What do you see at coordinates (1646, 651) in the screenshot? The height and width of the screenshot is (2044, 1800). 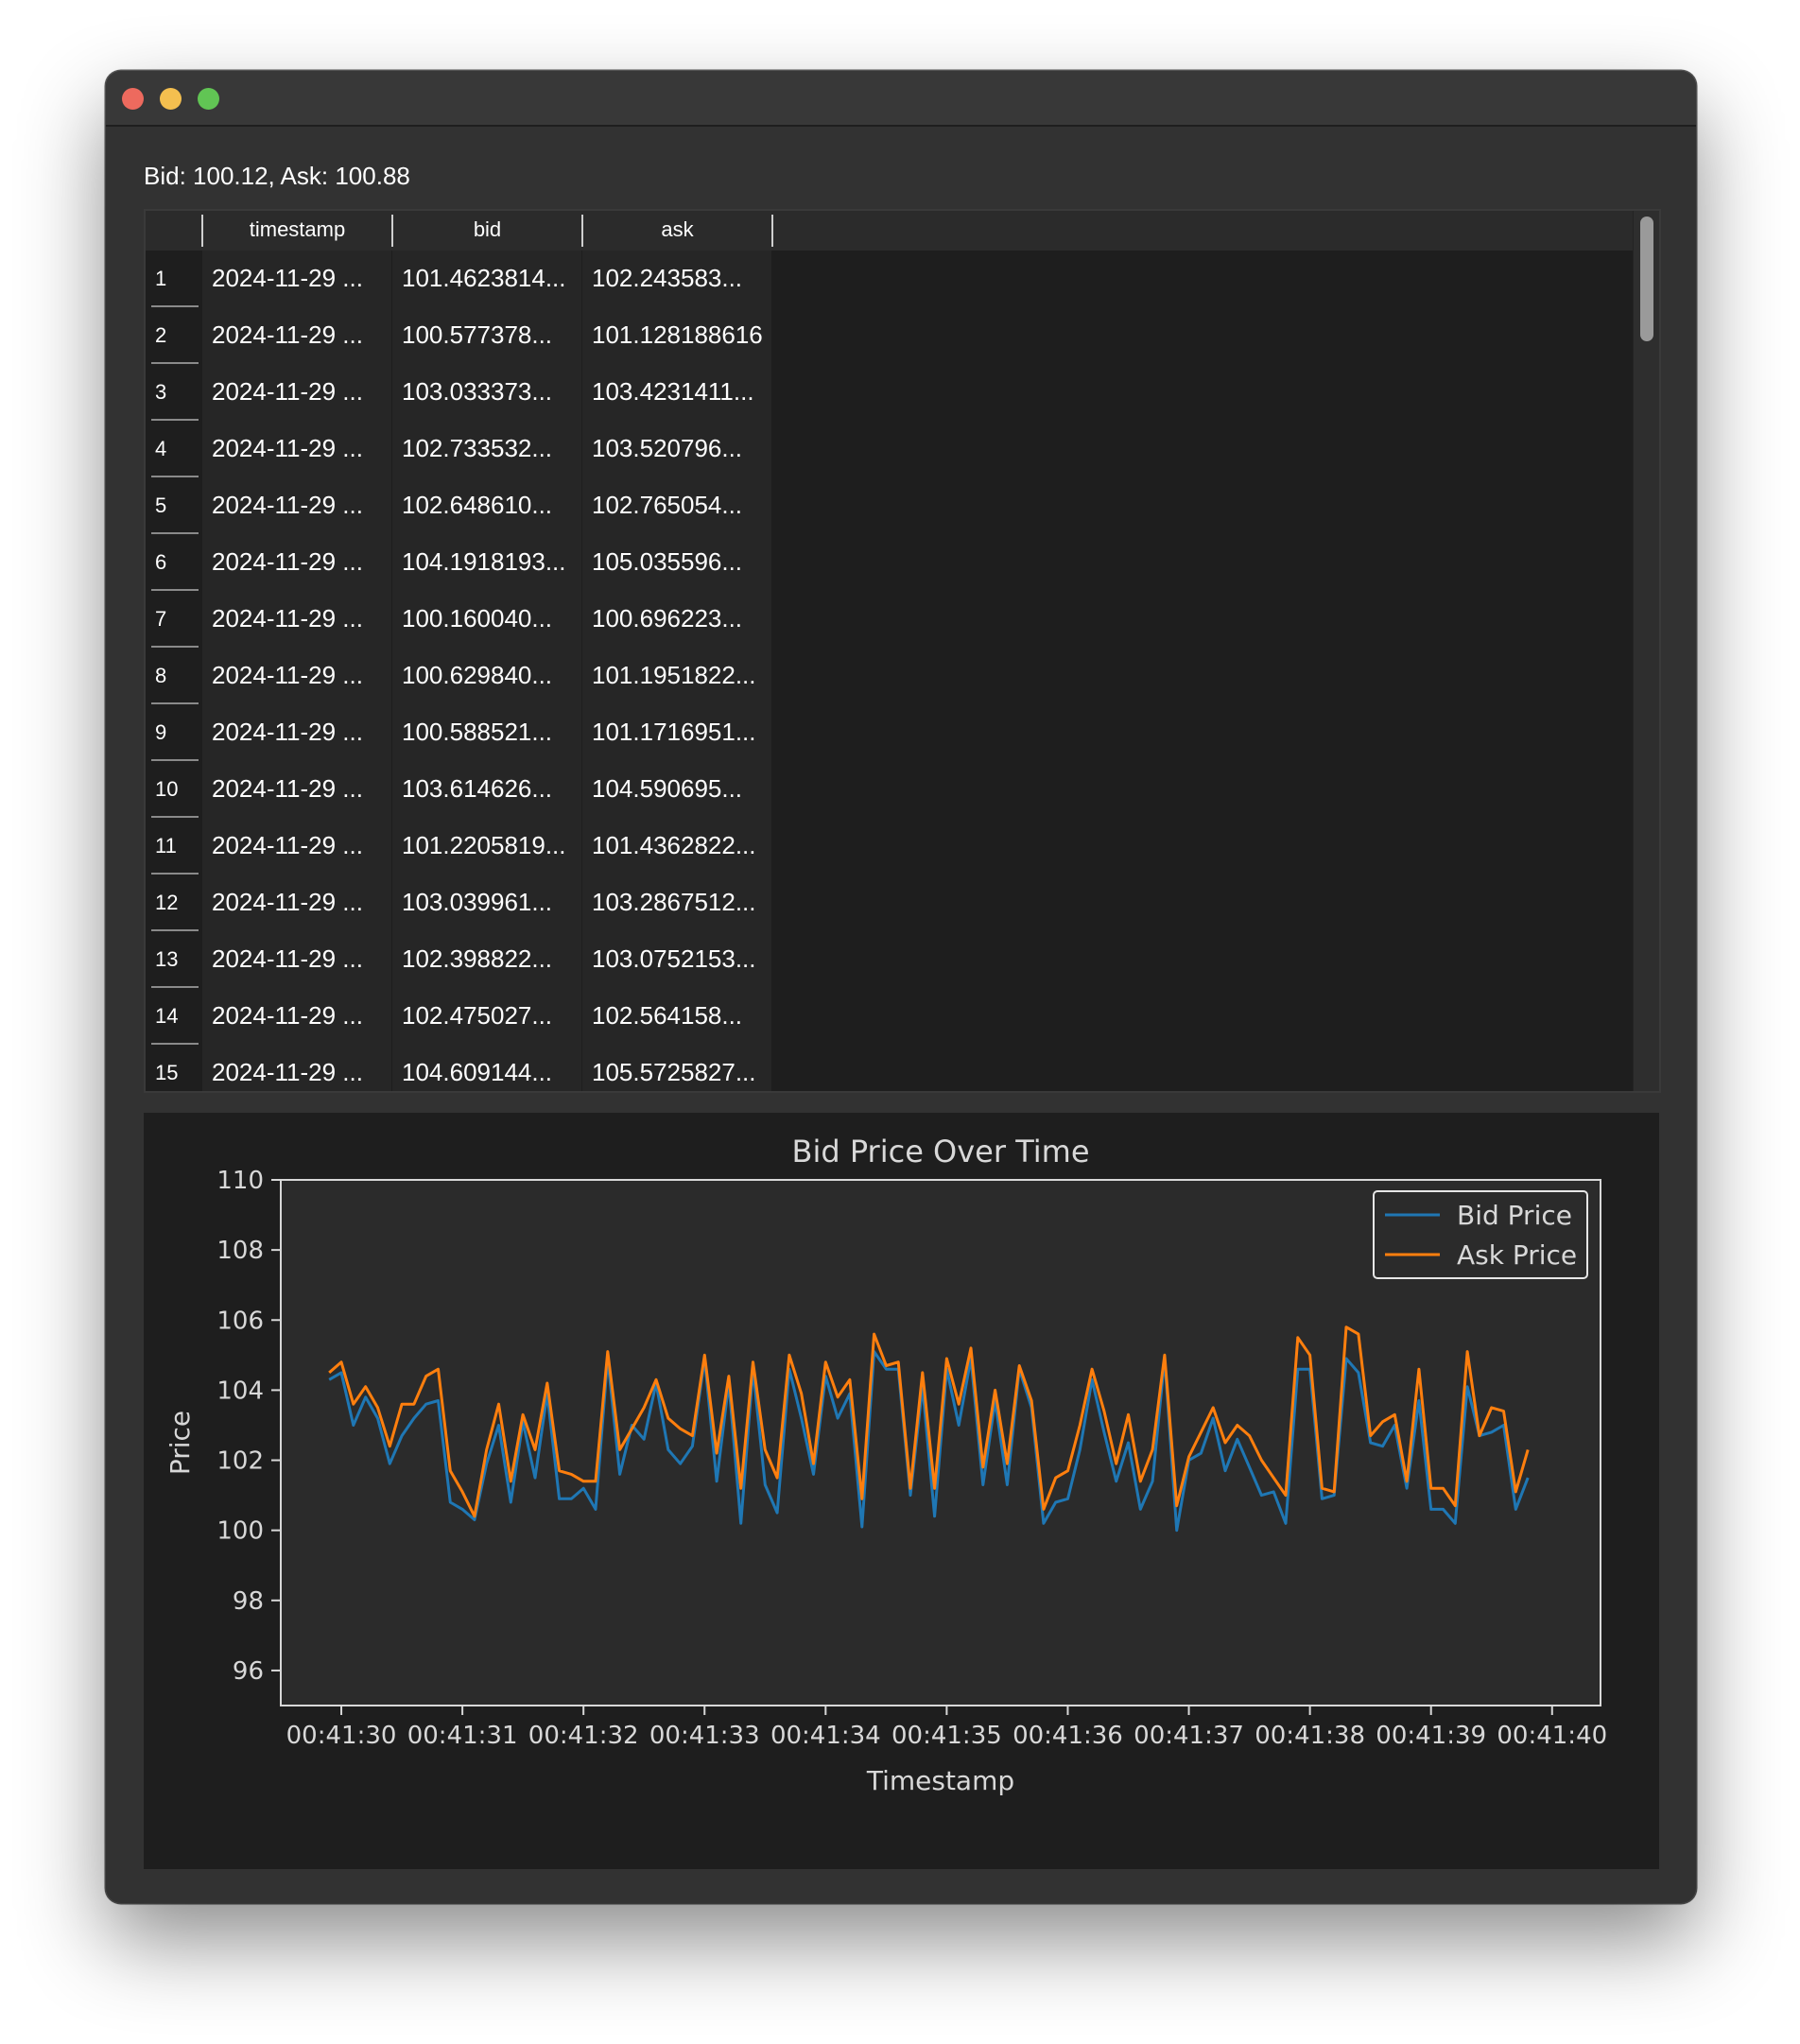 I see `table-scrollbar` at bounding box center [1646, 651].